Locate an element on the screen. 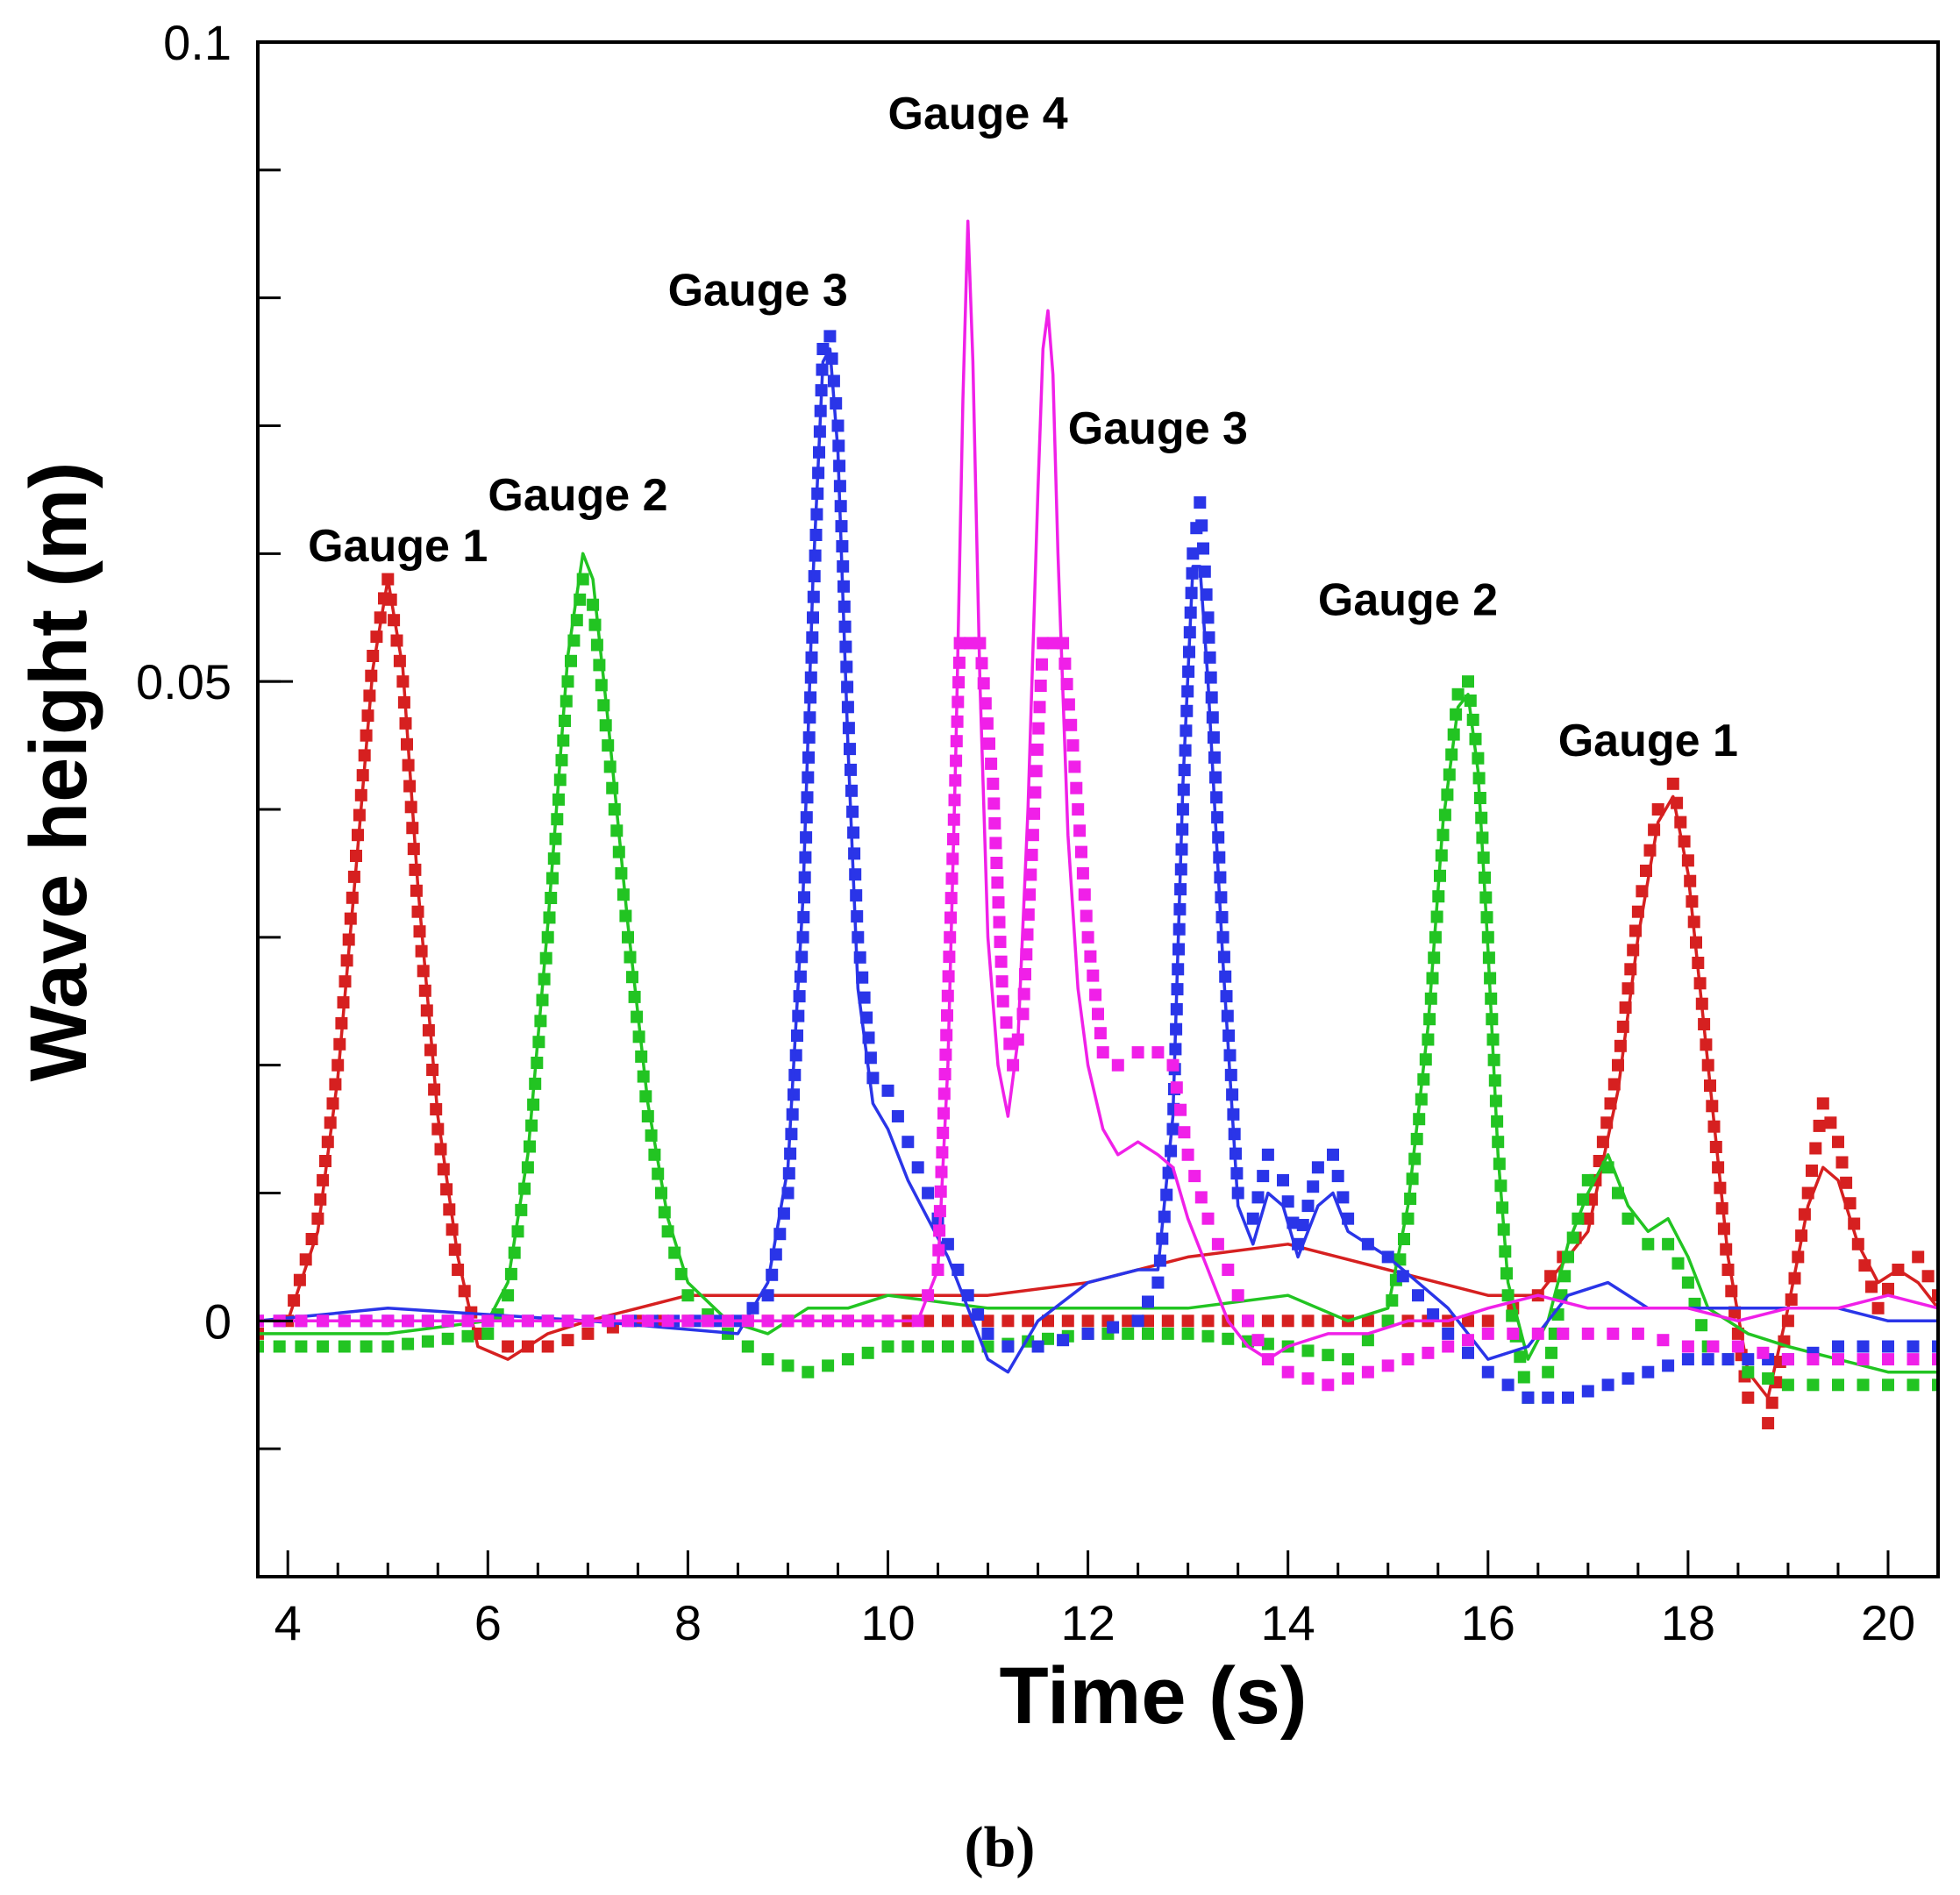 The width and height of the screenshot is (1960, 1895). x-tick-label: 4 is located at coordinates (288, 1622).